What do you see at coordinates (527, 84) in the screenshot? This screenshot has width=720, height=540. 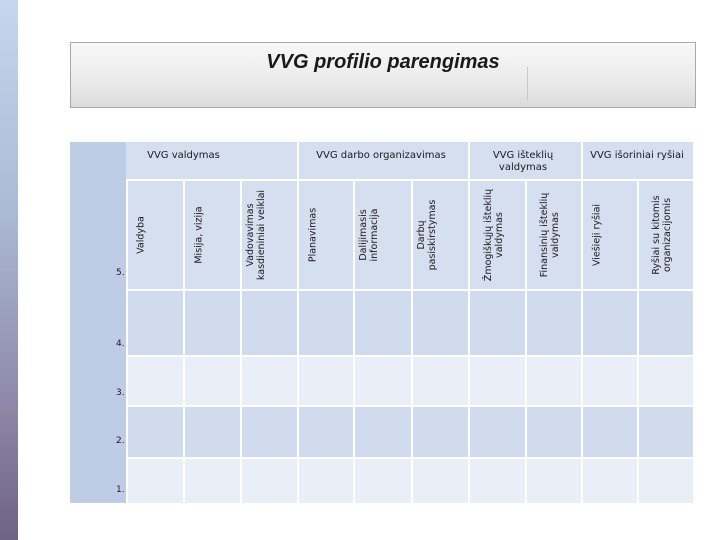 I see `title-divider` at bounding box center [527, 84].